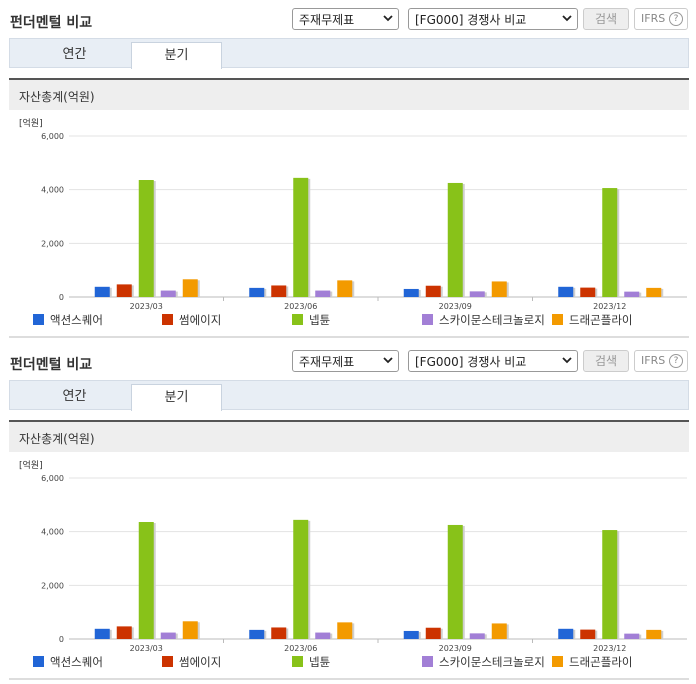  I want to click on x-tick-label: 2023/06, so click(300, 648).